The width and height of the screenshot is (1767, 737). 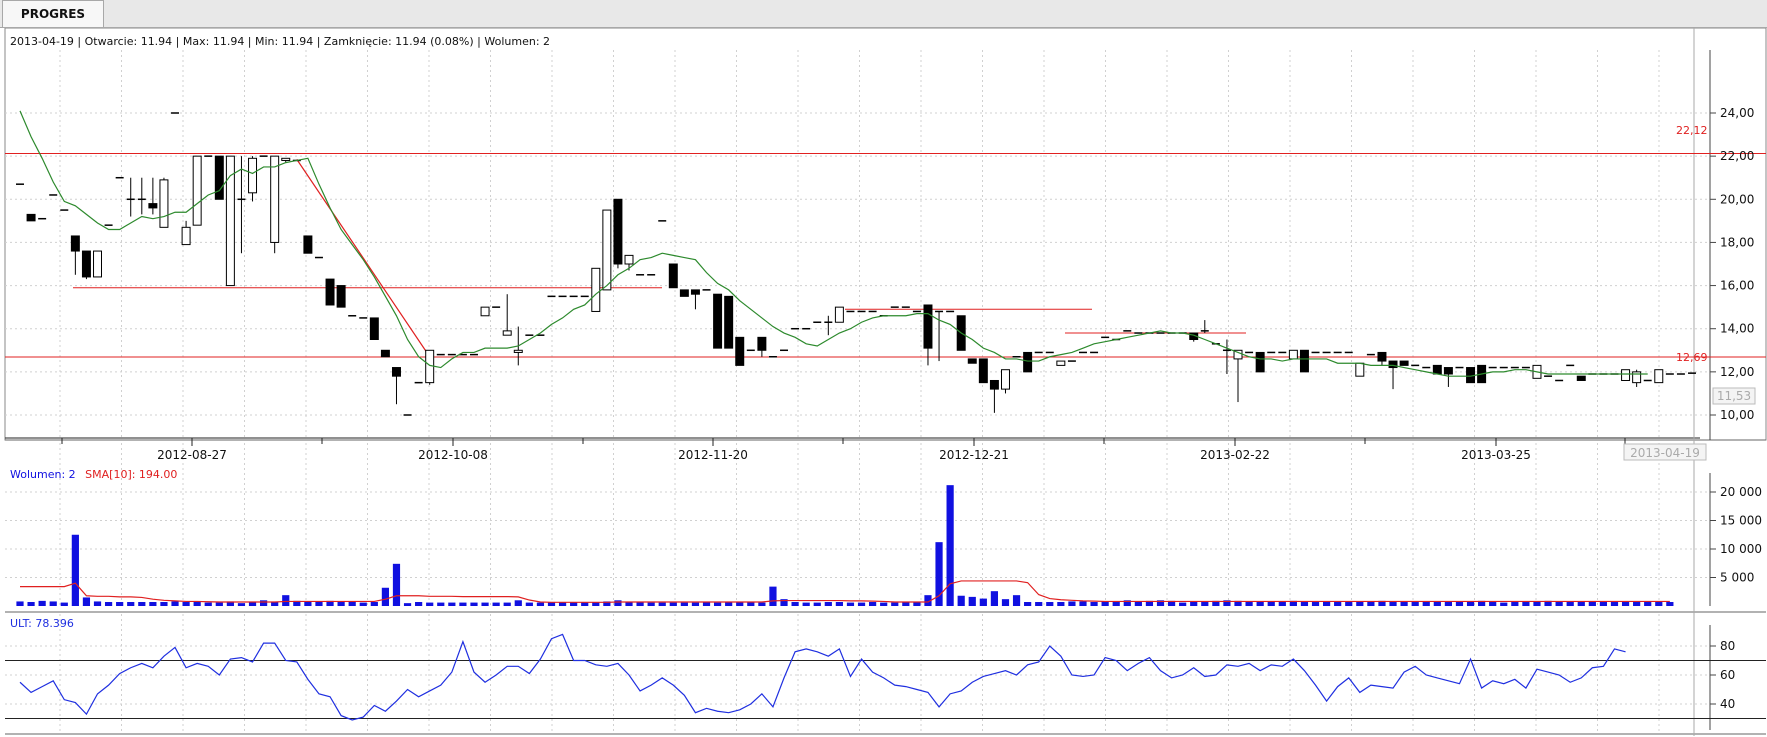 What do you see at coordinates (1692, 357) in the screenshot?
I see `level-label-lower: 12,69` at bounding box center [1692, 357].